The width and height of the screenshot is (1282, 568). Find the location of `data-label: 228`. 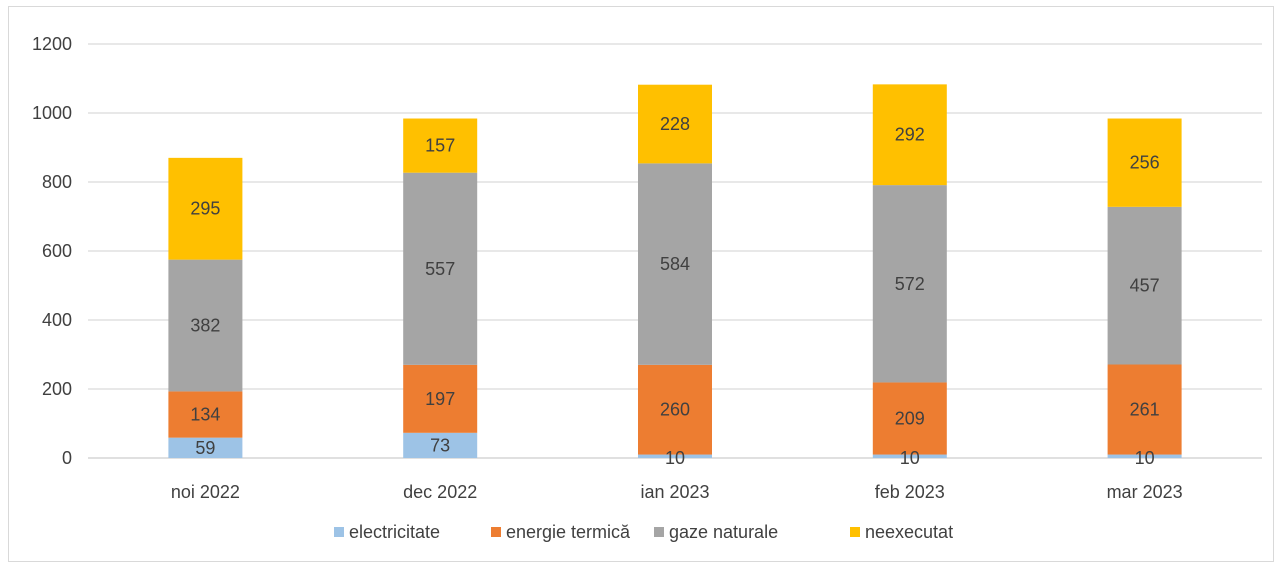

data-label: 228 is located at coordinates (675, 124).